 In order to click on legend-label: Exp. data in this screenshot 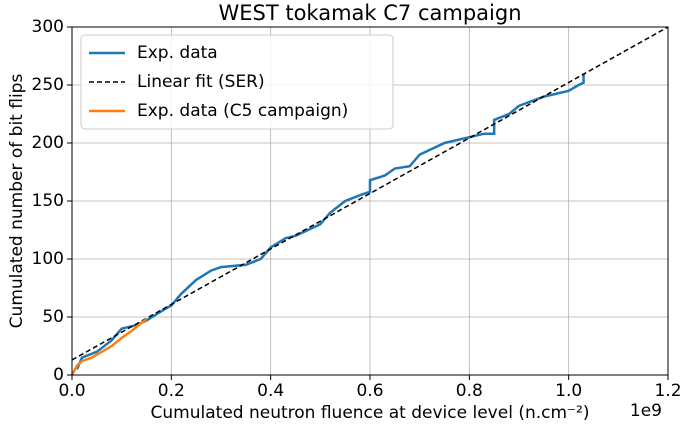, I will do `click(177, 53)`.